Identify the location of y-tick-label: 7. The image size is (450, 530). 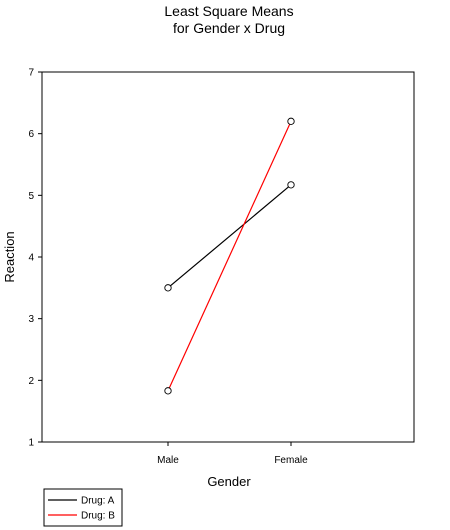
(31, 73).